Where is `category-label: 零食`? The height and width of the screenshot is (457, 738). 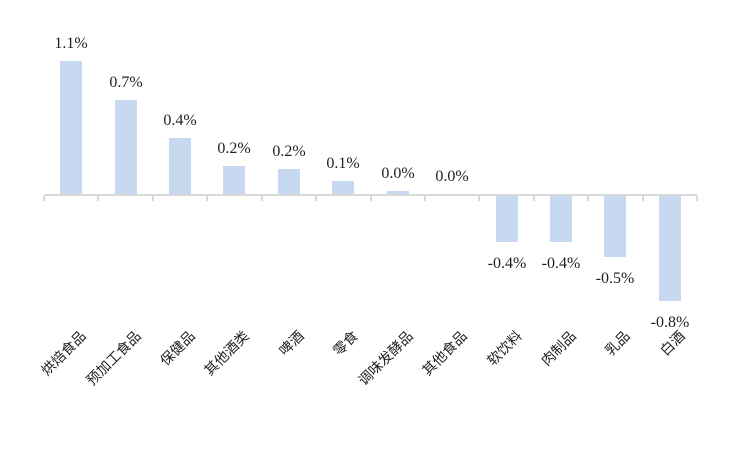 category-label: 零食 is located at coordinates (346, 344).